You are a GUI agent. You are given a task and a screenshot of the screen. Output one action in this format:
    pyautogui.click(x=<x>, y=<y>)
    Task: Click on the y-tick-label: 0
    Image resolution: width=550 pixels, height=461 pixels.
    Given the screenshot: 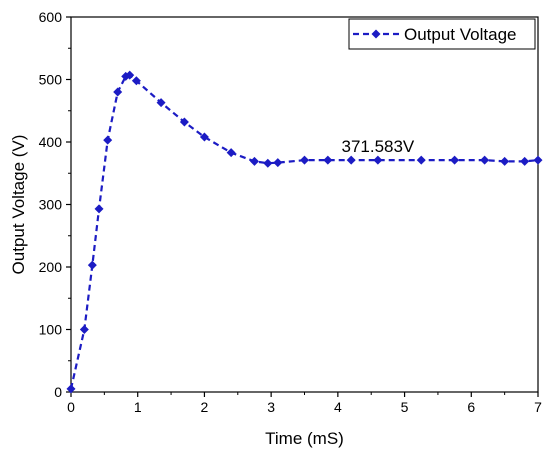 What is the action you would take?
    pyautogui.click(x=58, y=392)
    